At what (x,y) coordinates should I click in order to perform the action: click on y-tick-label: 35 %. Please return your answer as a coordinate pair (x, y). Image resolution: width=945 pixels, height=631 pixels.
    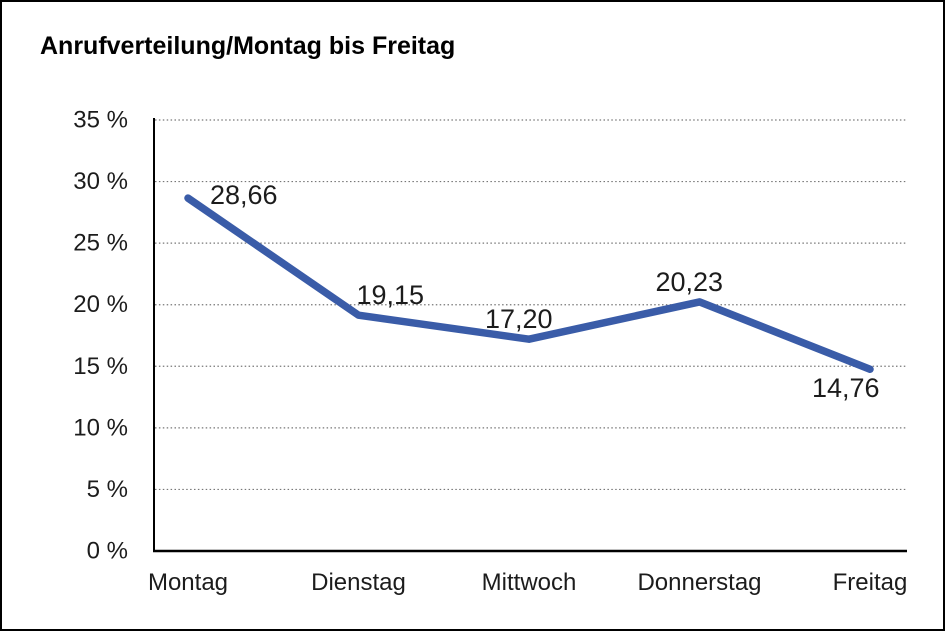
    Looking at the image, I should click on (100, 120).